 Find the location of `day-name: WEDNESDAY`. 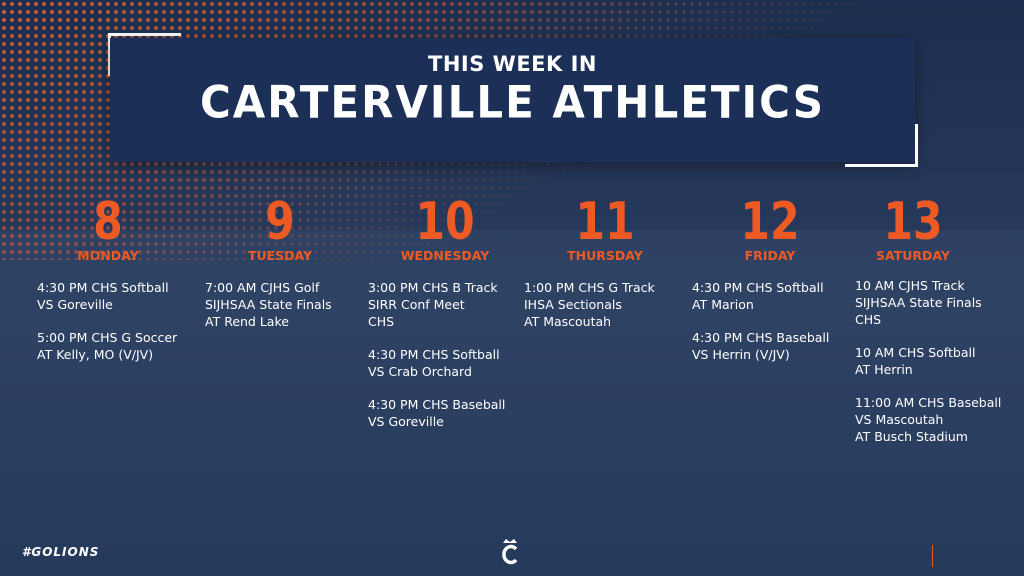

day-name: WEDNESDAY is located at coordinates (445, 255).